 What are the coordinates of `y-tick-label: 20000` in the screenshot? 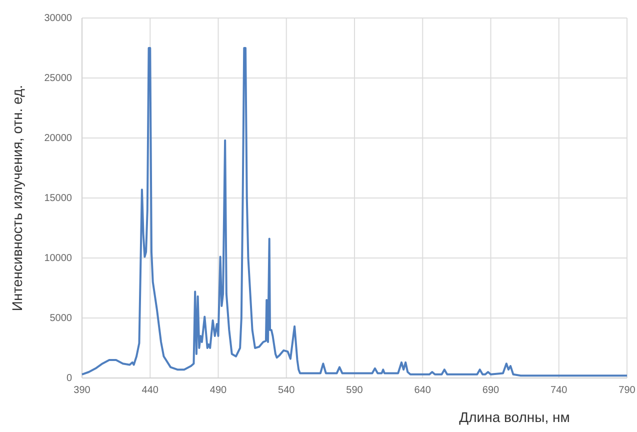 It's located at (58, 138).